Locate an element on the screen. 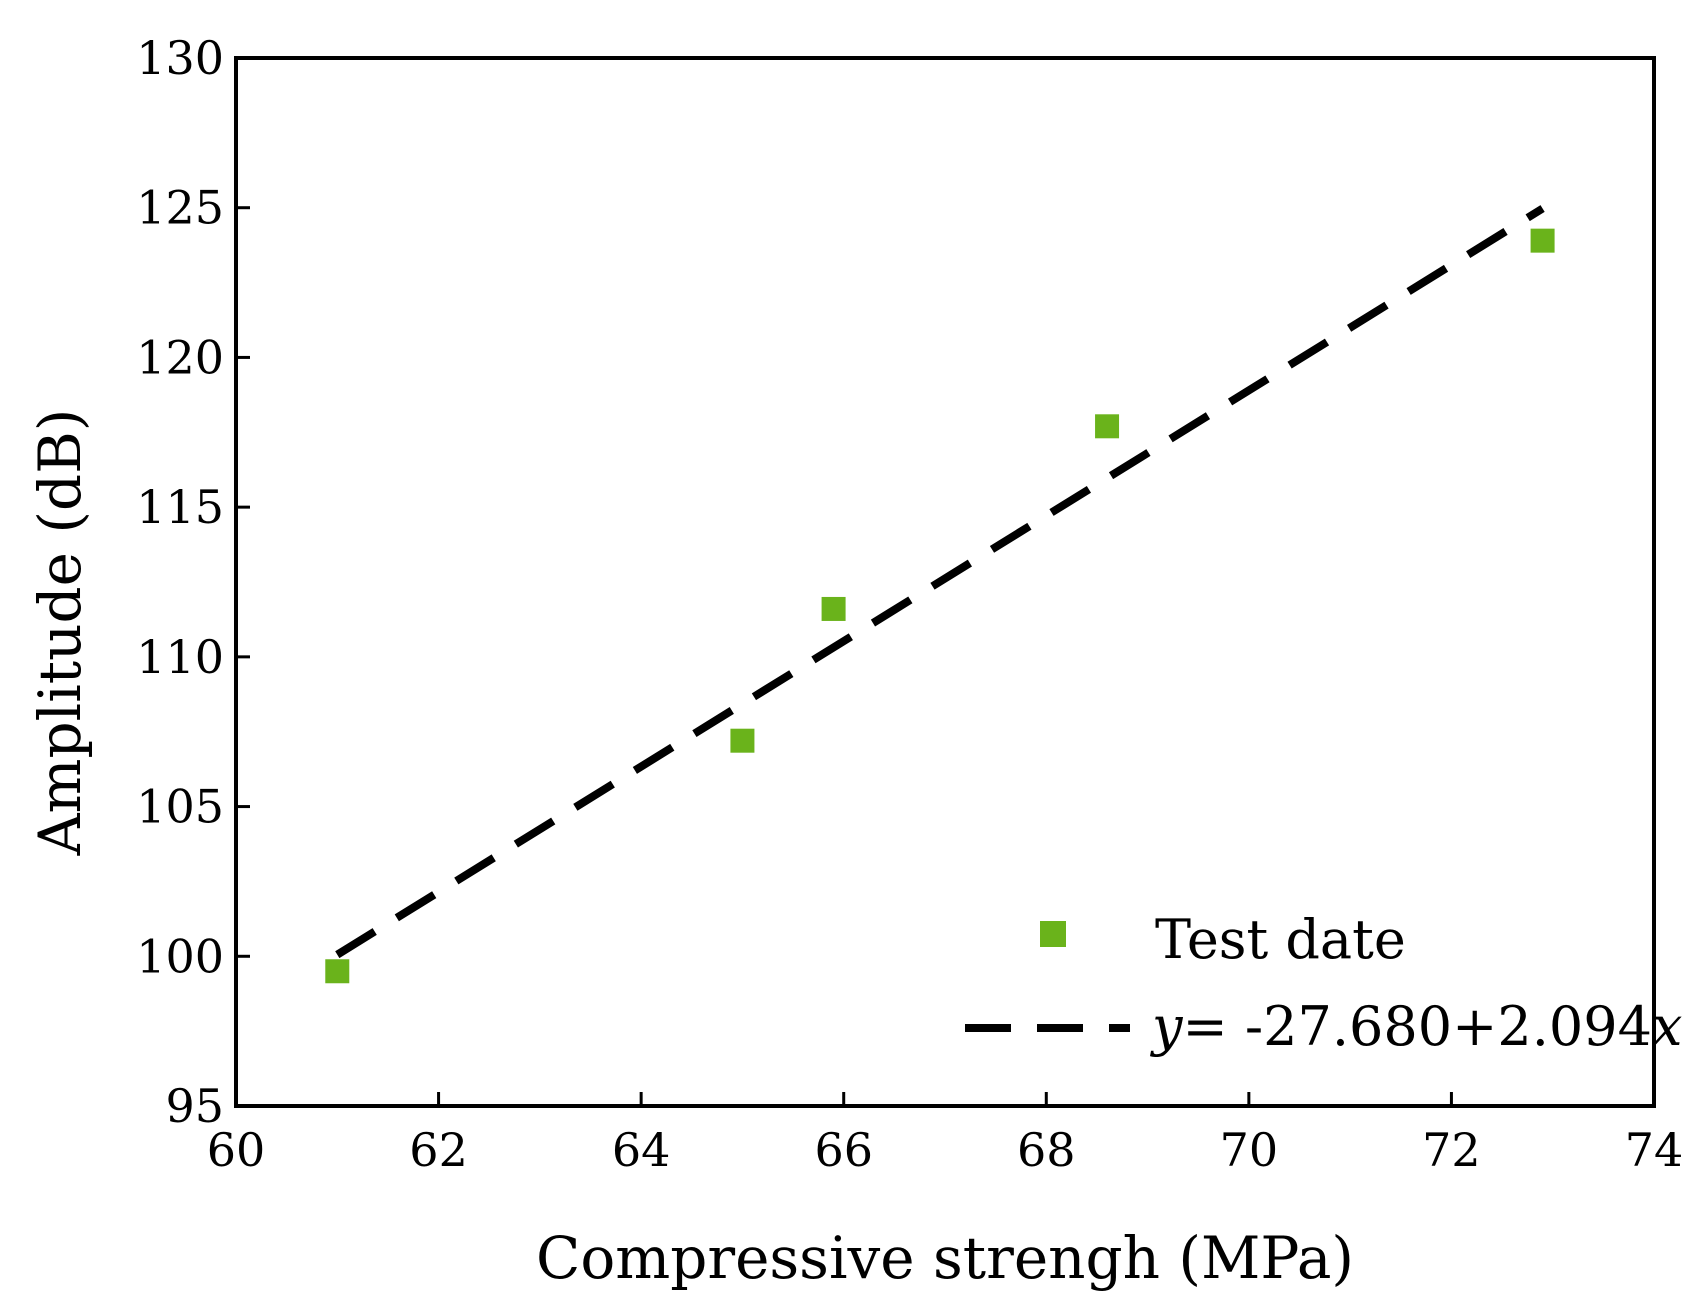 The width and height of the screenshot is (1694, 1306). y-tick-label: 105 is located at coordinates (180, 807).